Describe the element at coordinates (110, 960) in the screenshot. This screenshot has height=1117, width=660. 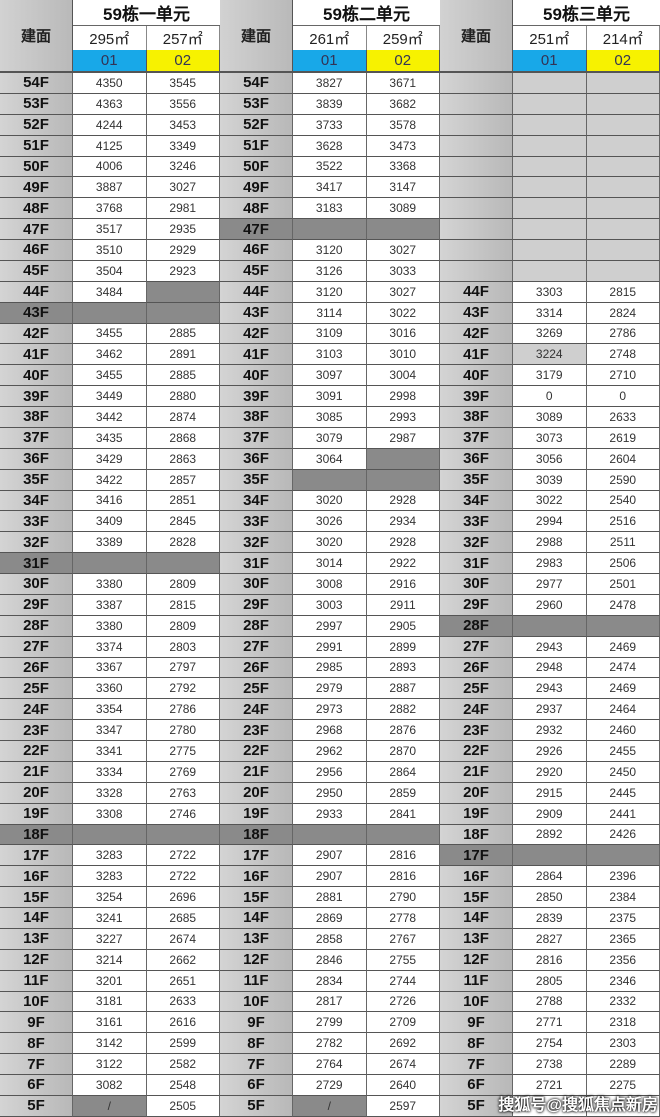
I see `price-cell: 3214` at that location.